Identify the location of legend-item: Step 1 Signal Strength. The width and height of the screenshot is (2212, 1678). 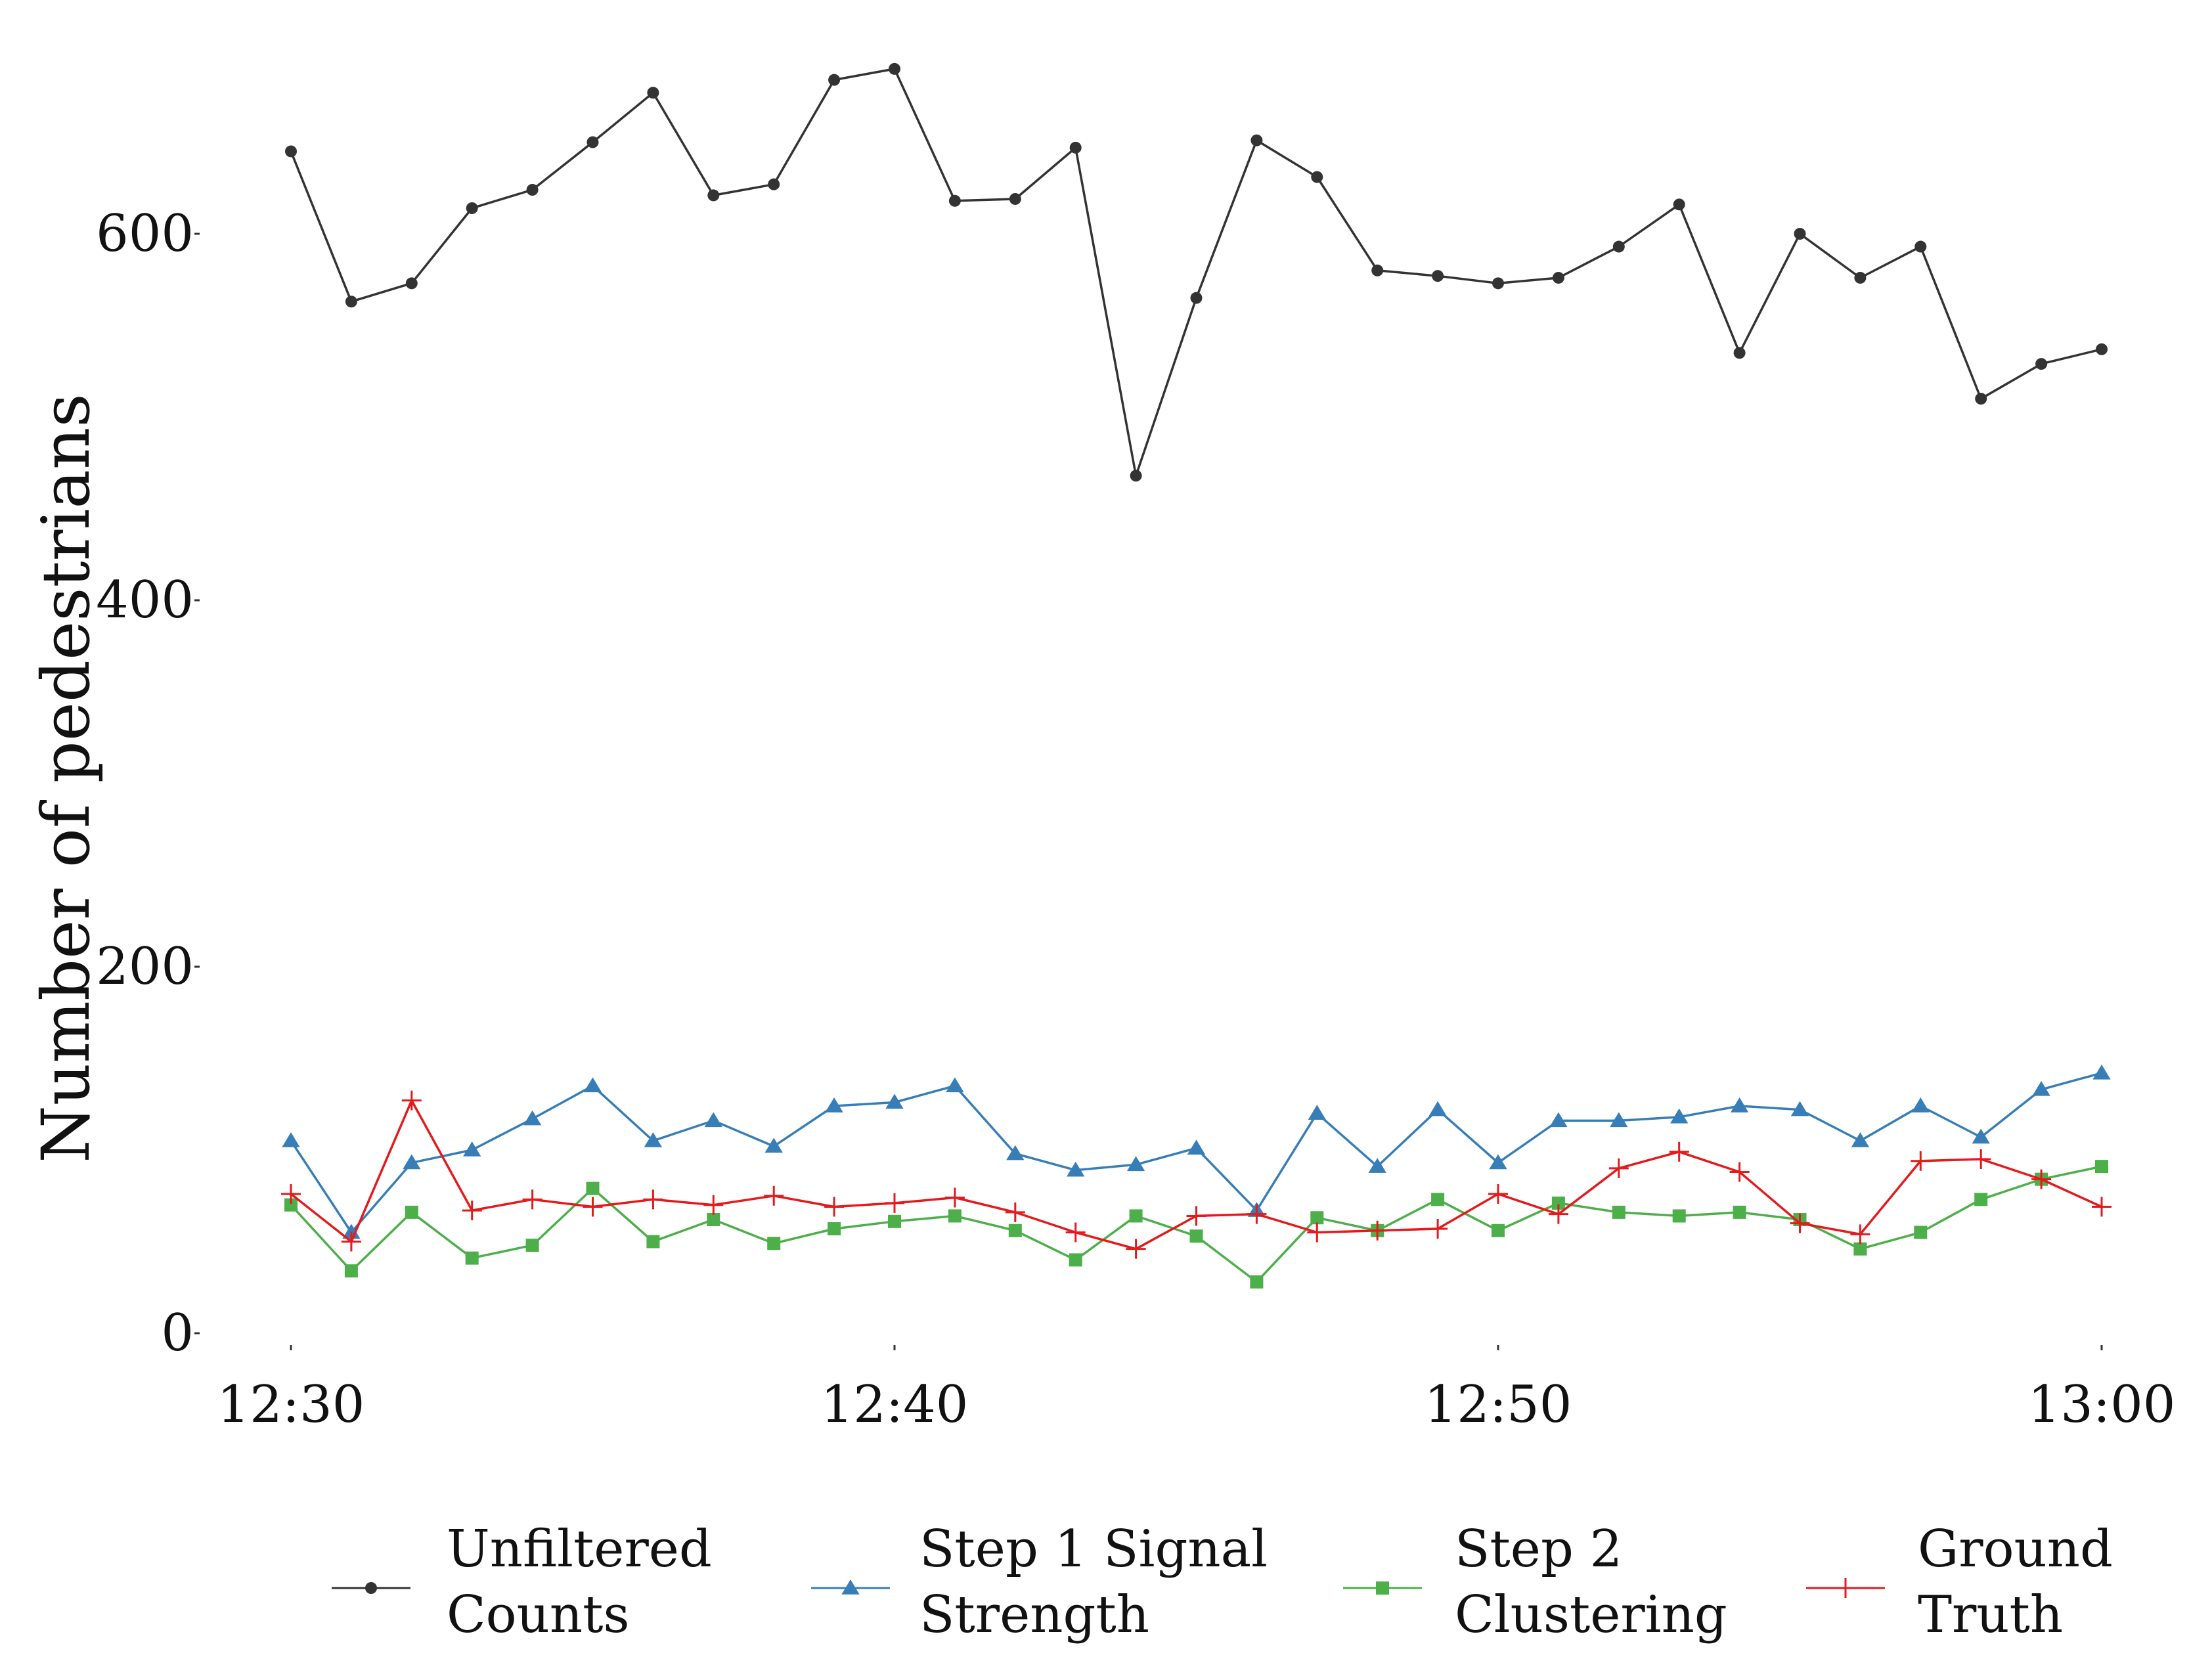
(1039, 1583).